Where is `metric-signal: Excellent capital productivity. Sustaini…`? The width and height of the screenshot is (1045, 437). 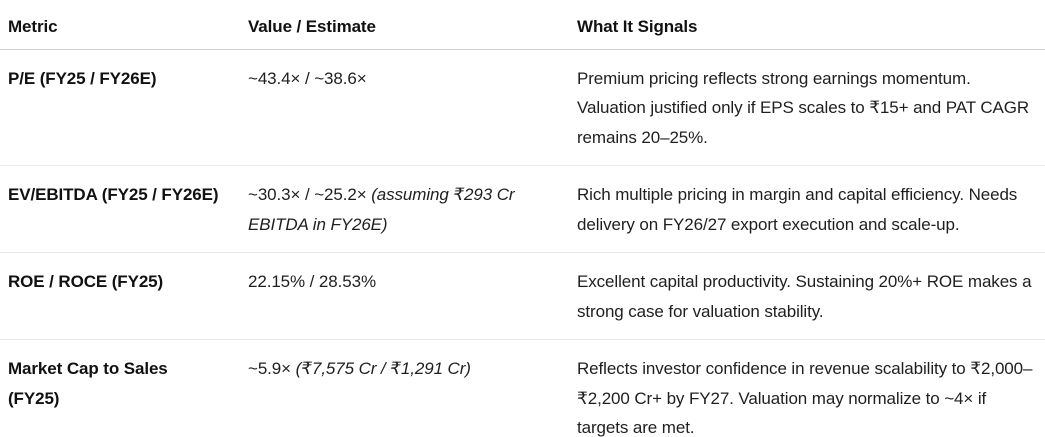 metric-signal: Excellent capital productivity. Sustaini… is located at coordinates (811, 296).